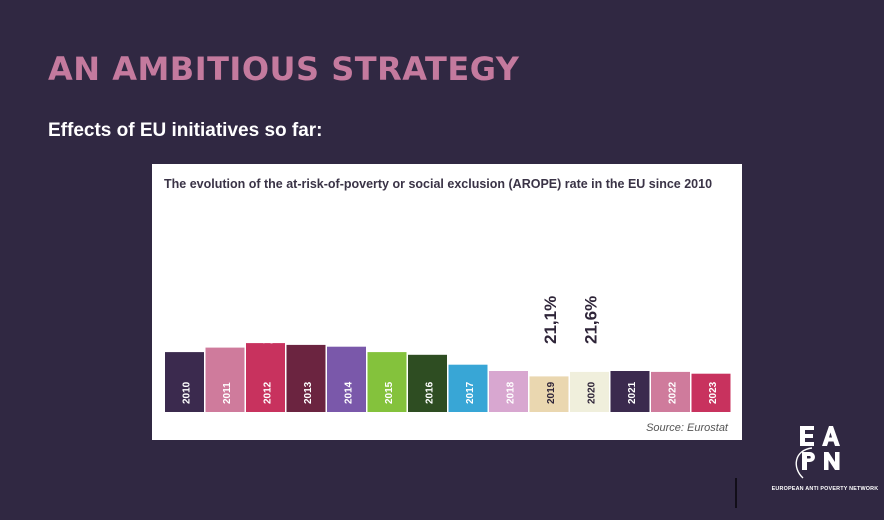 The image size is (884, 520). I want to click on bar-2010, so click(184, 382).